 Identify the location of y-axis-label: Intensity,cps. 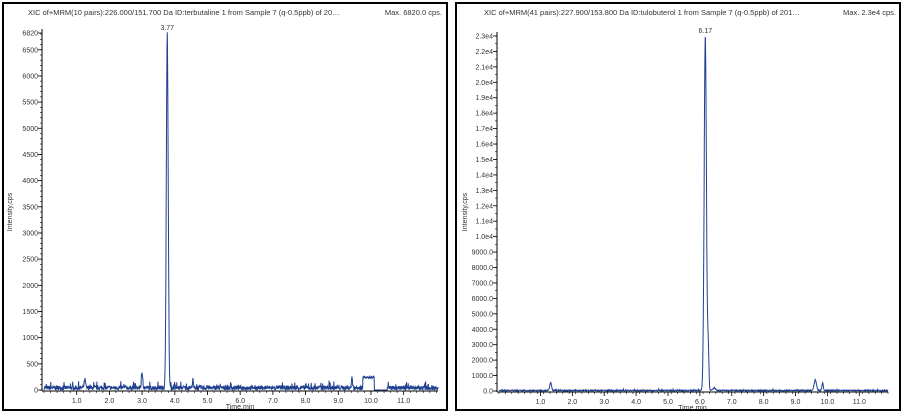
(10, 211).